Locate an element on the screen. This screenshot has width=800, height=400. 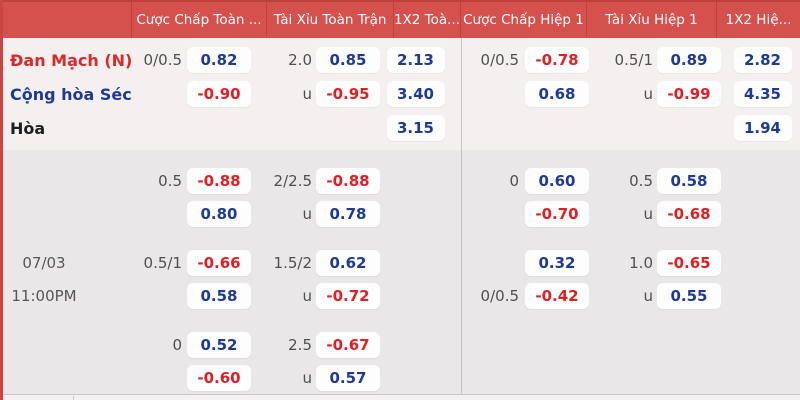
odds-overunder-ft: -0.67 is located at coordinates (348, 344).